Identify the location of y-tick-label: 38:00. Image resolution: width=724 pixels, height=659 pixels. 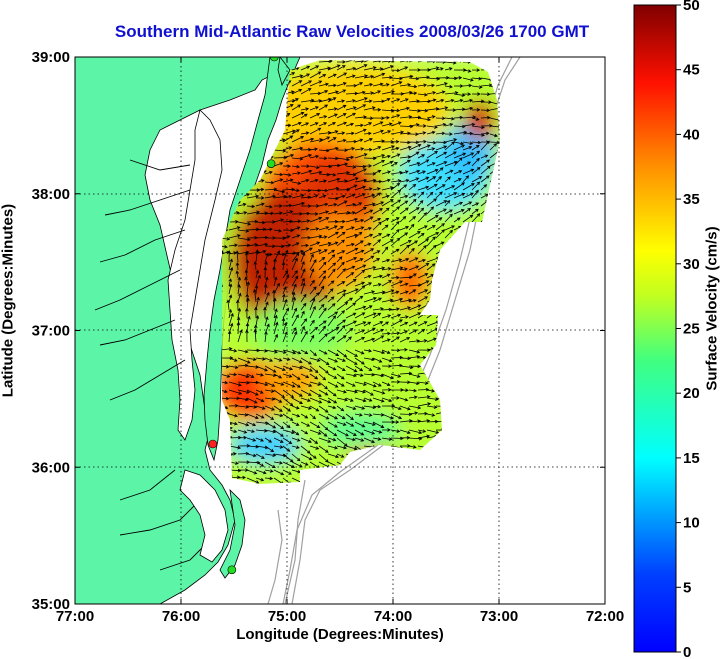
(51, 194).